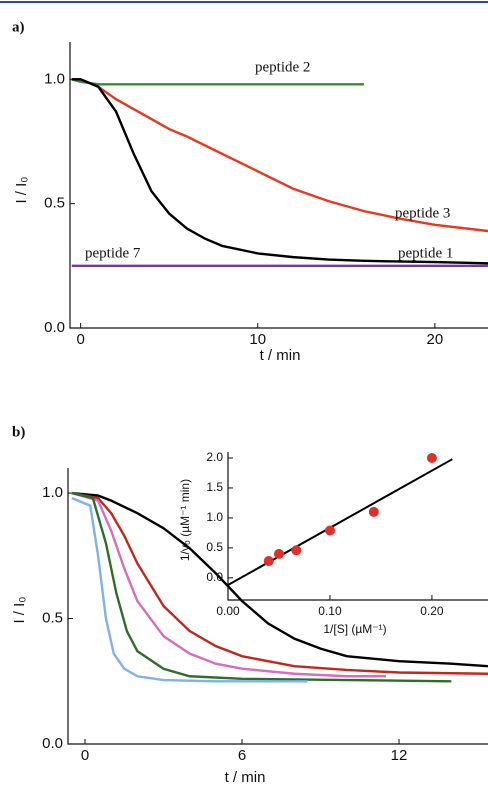 The image size is (488, 789). What do you see at coordinates (242, 755) in the screenshot?
I see `x-tick-label: 6` at bounding box center [242, 755].